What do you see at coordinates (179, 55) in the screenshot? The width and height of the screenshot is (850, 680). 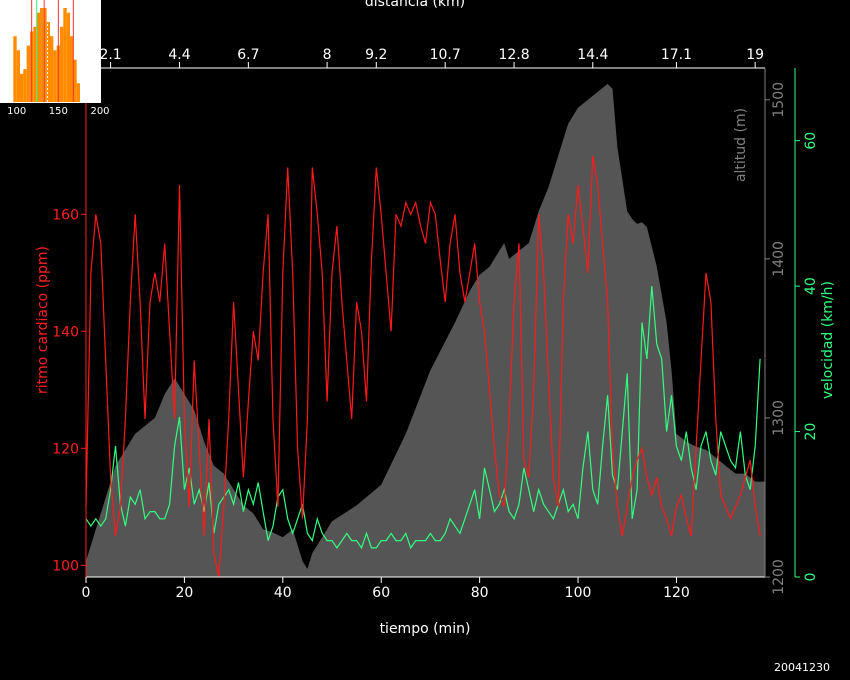 I see `top-tick-label: 4.4` at bounding box center [179, 55].